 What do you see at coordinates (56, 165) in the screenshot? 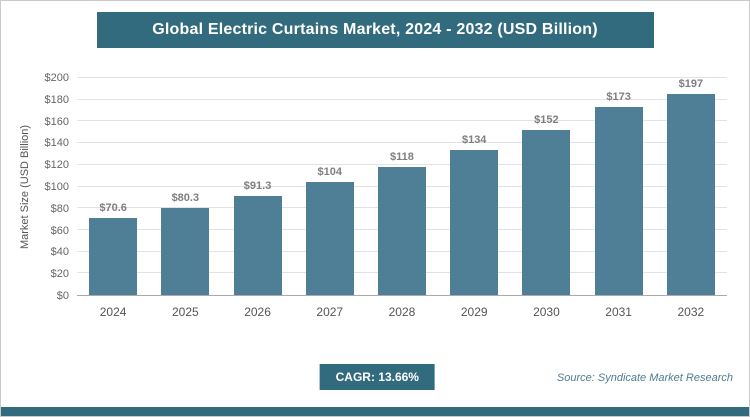
I see `y-tick-label: $120` at bounding box center [56, 165].